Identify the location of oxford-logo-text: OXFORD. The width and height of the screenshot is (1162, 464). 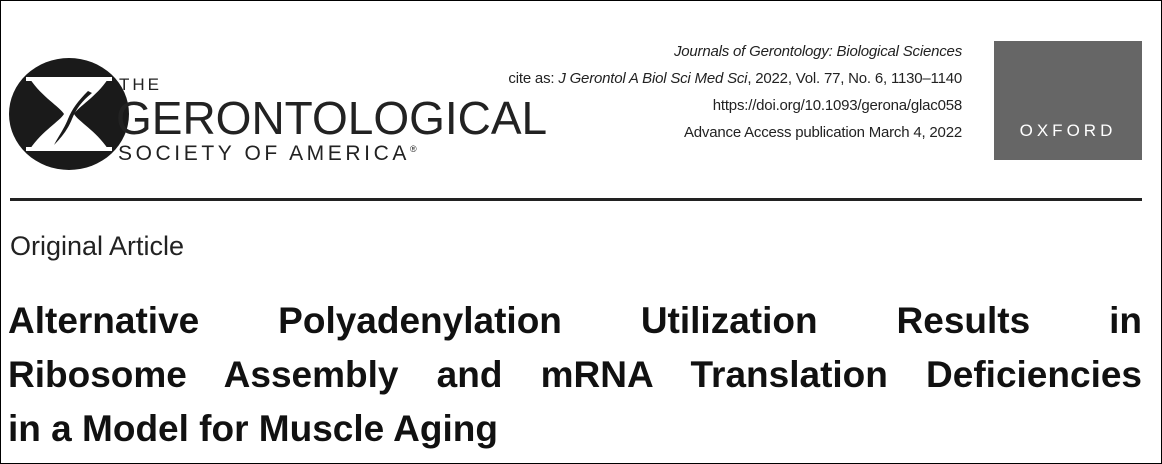
(1068, 130).